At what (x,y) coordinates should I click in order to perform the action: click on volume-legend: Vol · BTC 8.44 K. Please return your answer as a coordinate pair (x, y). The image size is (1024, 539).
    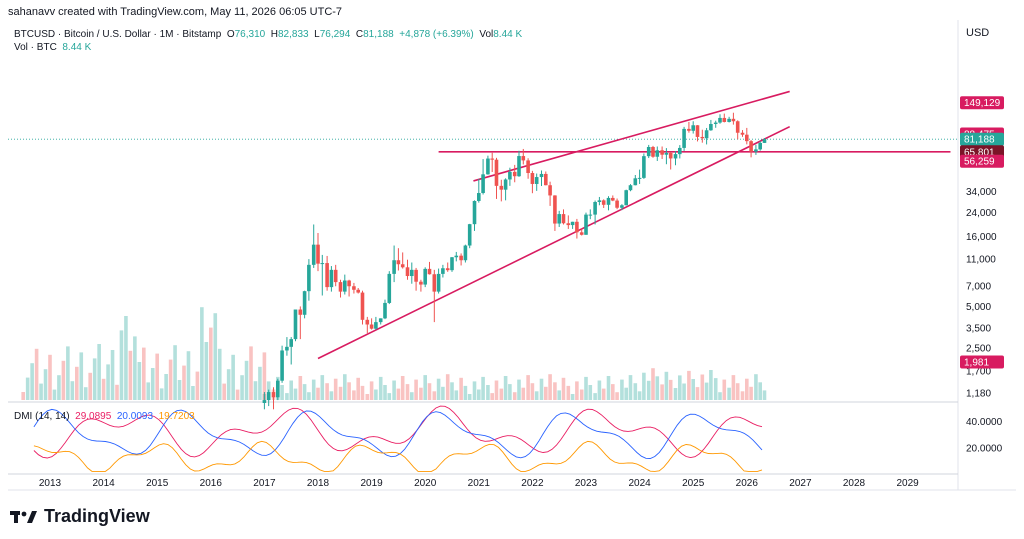
    Looking at the image, I should click on (52, 47).